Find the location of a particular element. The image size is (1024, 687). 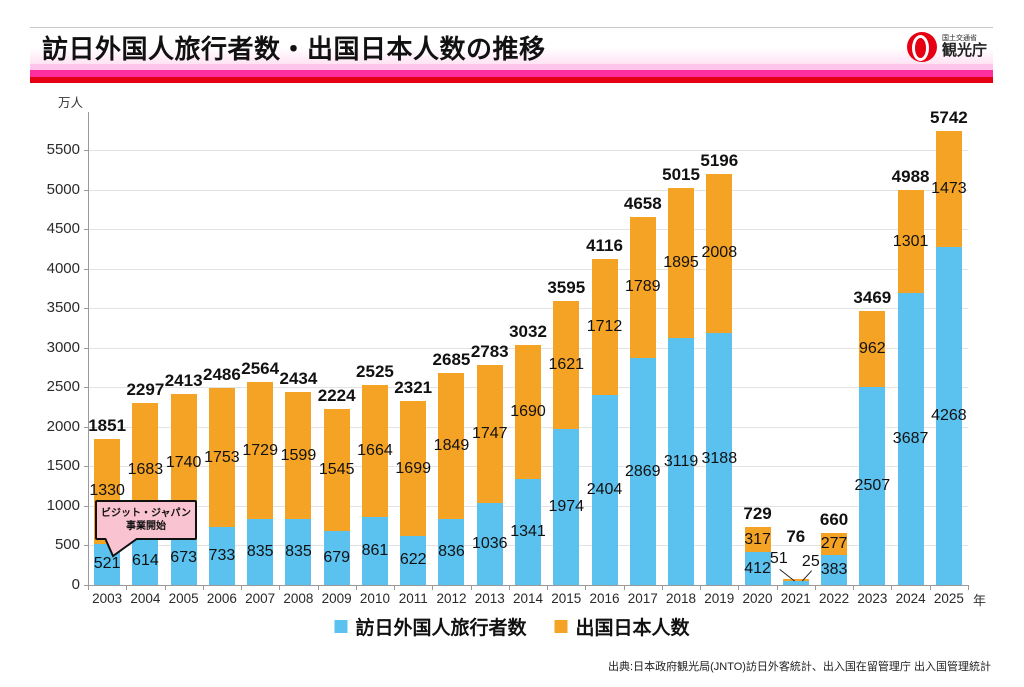

bar-2018-visitors-segment is located at coordinates (681, 461).